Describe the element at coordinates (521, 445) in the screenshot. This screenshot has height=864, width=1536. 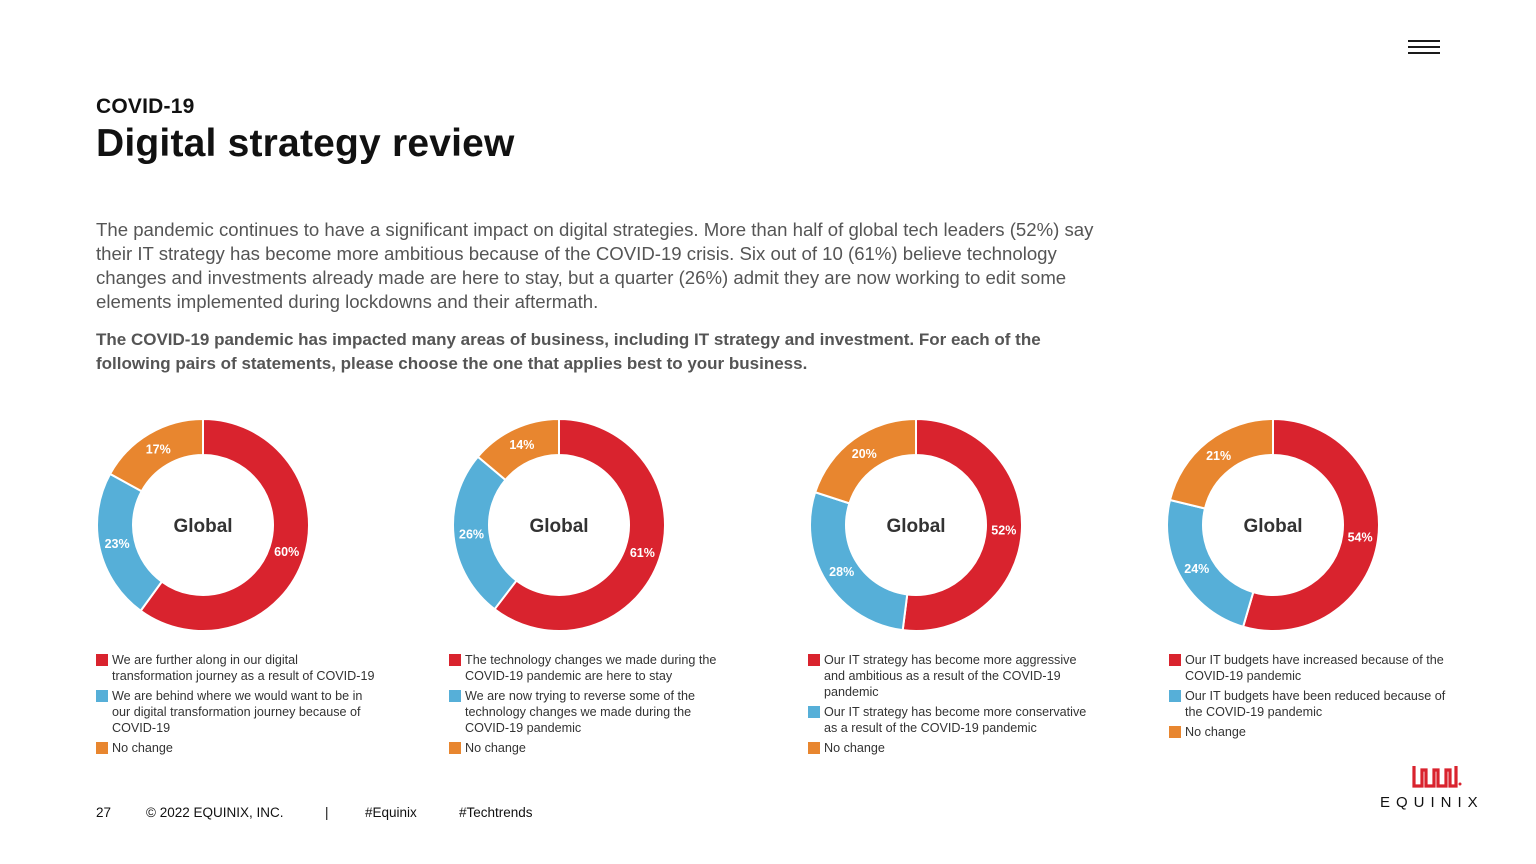
I see `slice-label-2-3: 14%` at that location.